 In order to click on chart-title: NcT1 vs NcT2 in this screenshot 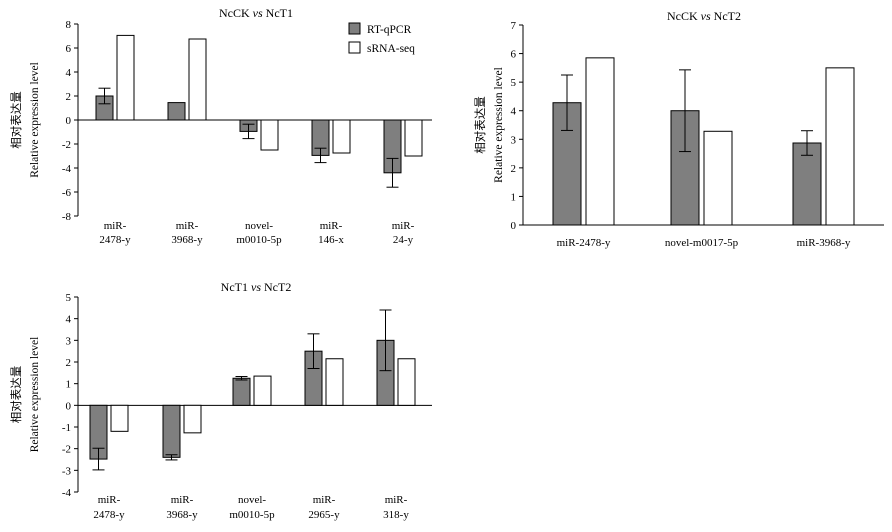, I will do `click(256, 287)`.